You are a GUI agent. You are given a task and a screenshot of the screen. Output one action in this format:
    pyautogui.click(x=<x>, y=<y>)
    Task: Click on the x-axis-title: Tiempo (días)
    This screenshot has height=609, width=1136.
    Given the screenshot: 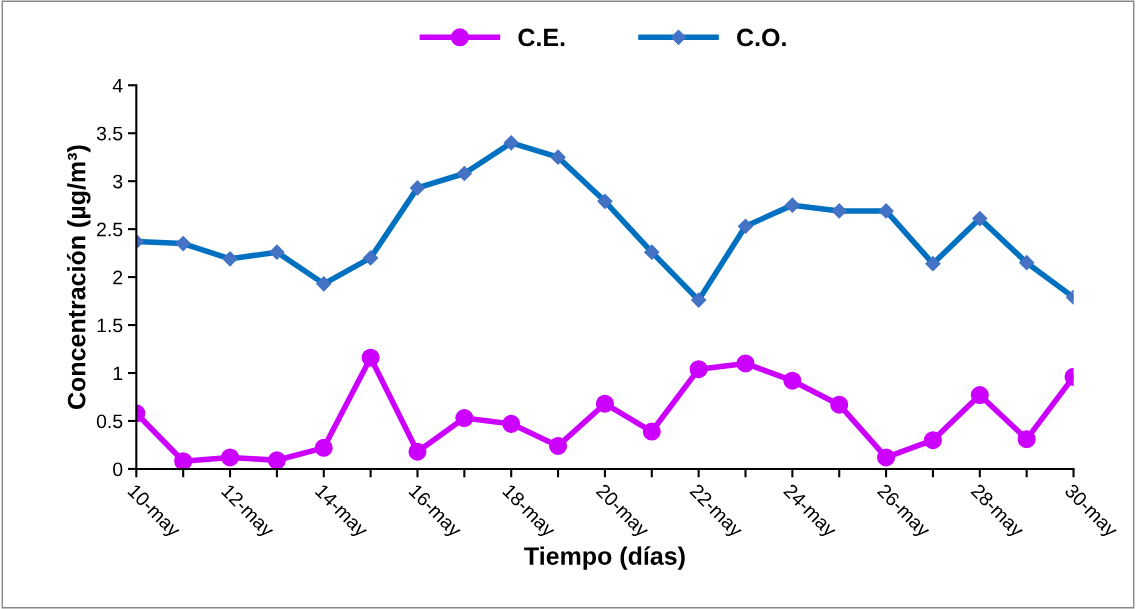 What is the action you would take?
    pyautogui.click(x=604, y=558)
    